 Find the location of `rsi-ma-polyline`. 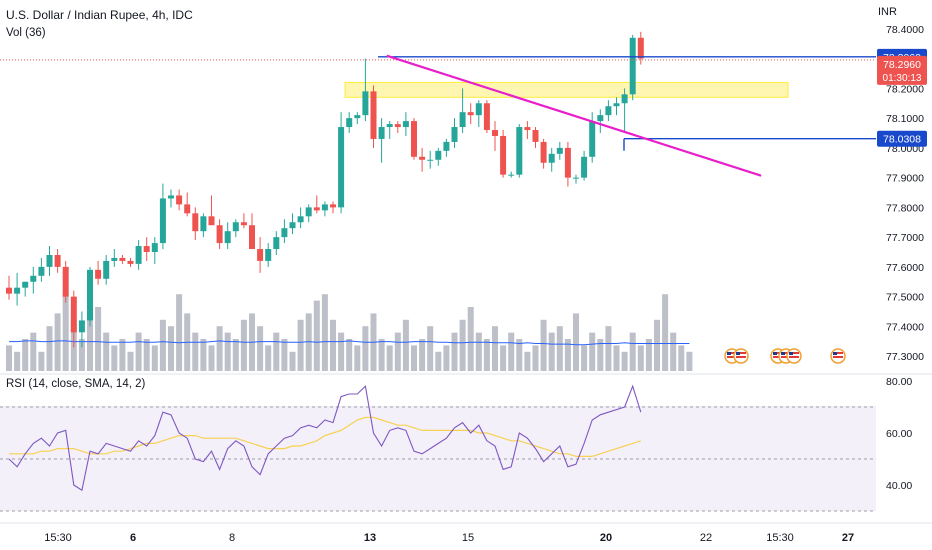

rsi-ma-polyline is located at coordinates (325, 436).